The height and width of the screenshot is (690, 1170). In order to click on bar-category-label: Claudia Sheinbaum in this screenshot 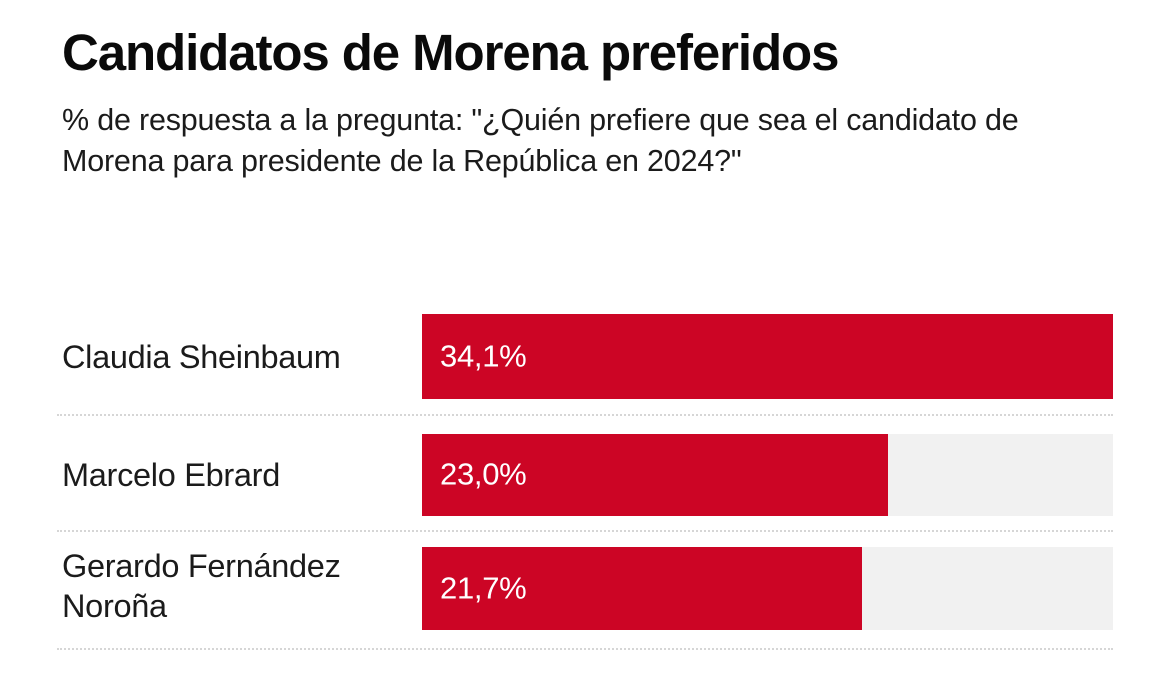, I will do `click(201, 357)`.